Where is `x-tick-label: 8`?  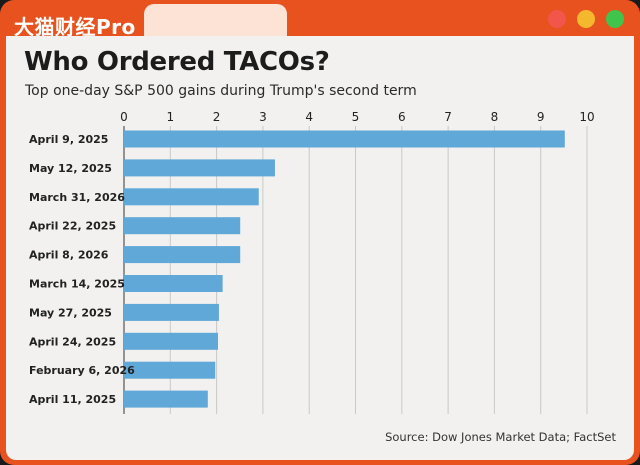
x-tick-label: 8 is located at coordinates (495, 117).